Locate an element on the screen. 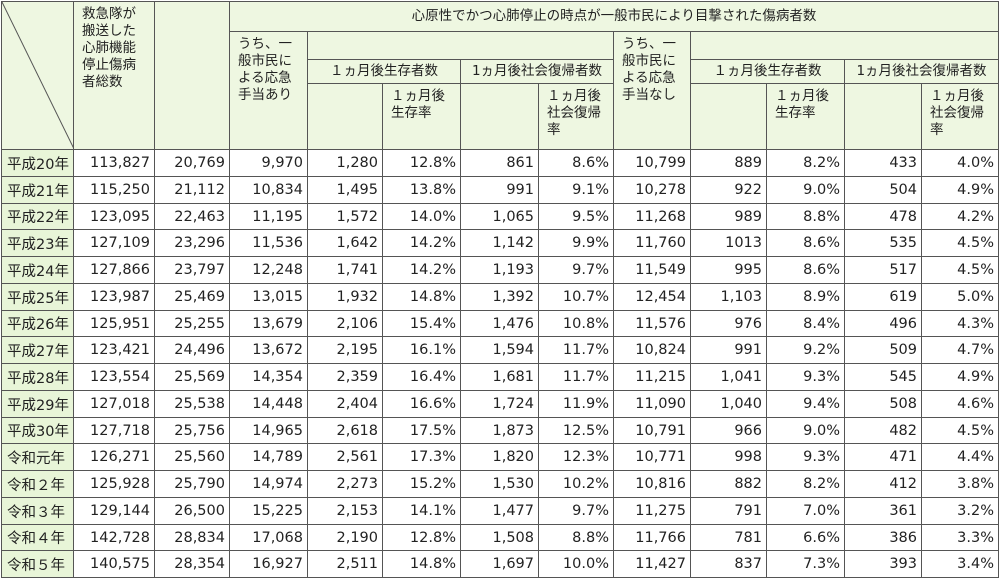 The width and height of the screenshot is (1000, 578). table-cell: 4.9% is located at coordinates (960, 190).